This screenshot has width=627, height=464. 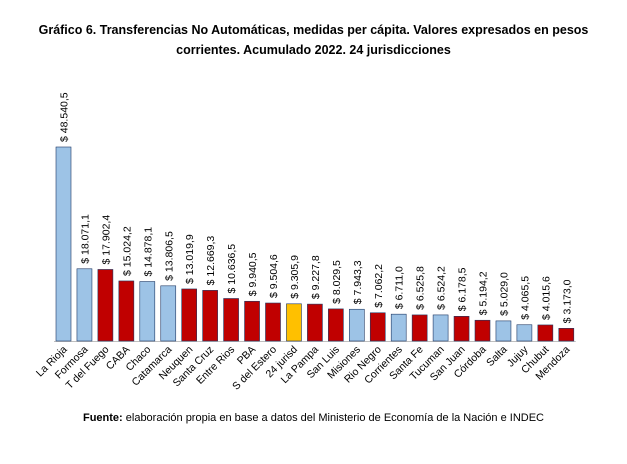 I want to click on data-label-24: $ 4.015,6, so click(x=546, y=298).